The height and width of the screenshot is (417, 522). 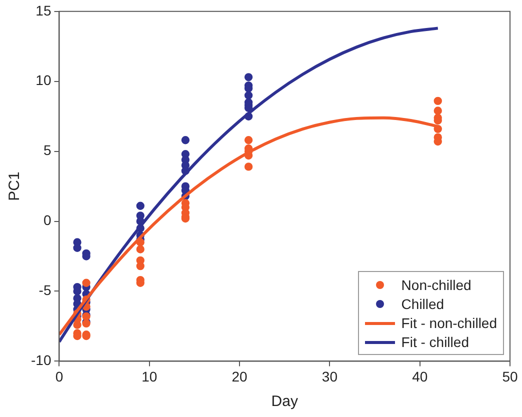 I want to click on legend-label: Fit - chilled, so click(x=435, y=342).